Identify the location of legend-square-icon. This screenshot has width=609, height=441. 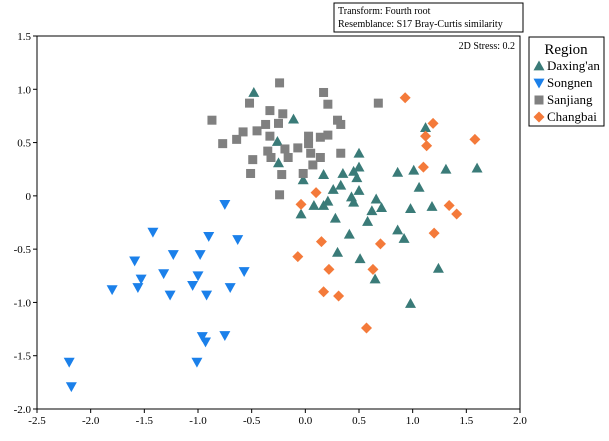
(539, 100).